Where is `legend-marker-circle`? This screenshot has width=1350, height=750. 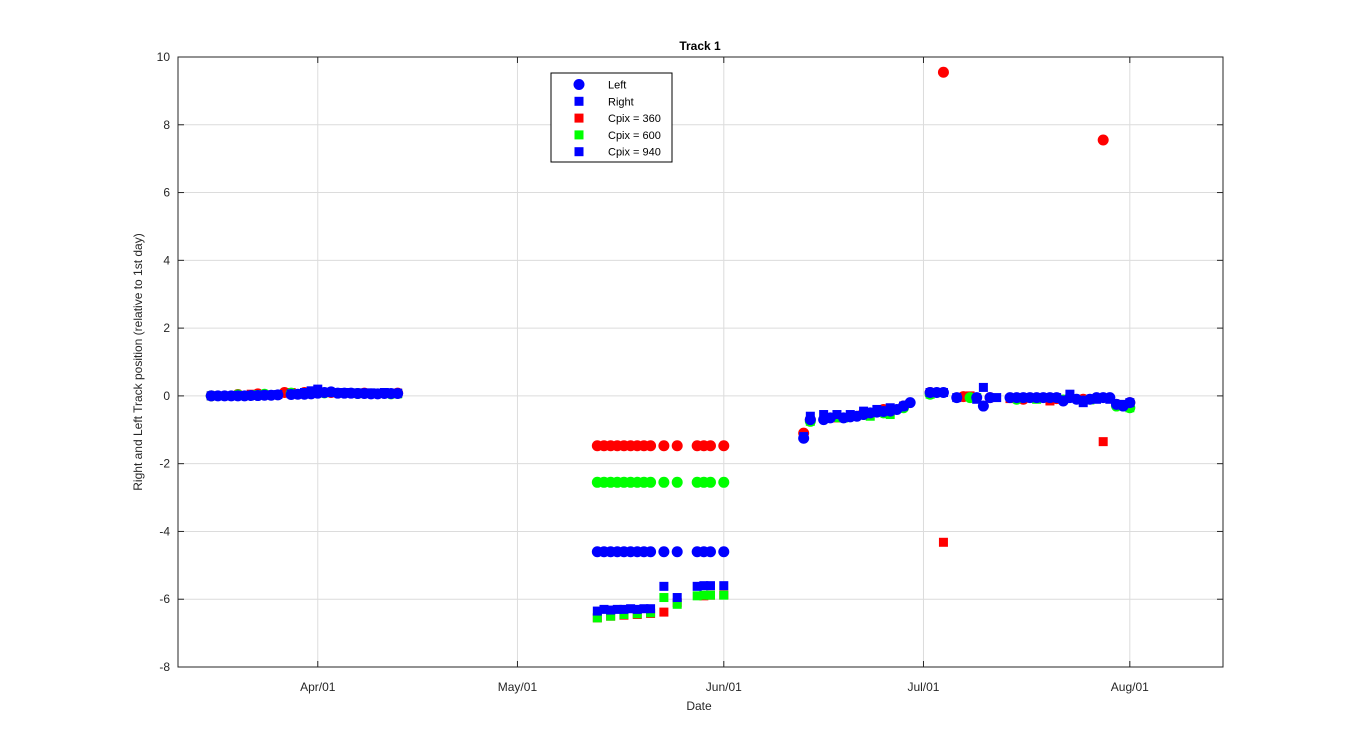 legend-marker-circle is located at coordinates (579, 84).